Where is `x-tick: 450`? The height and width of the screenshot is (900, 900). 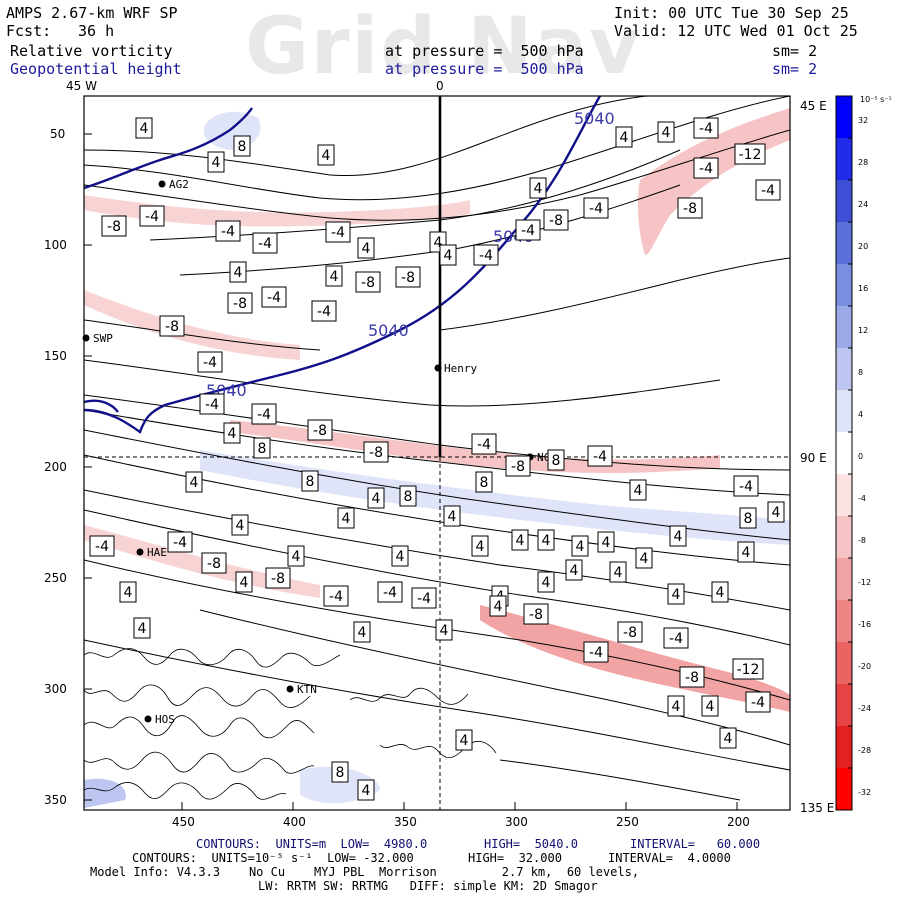 x-tick: 450 is located at coordinates (183, 822).